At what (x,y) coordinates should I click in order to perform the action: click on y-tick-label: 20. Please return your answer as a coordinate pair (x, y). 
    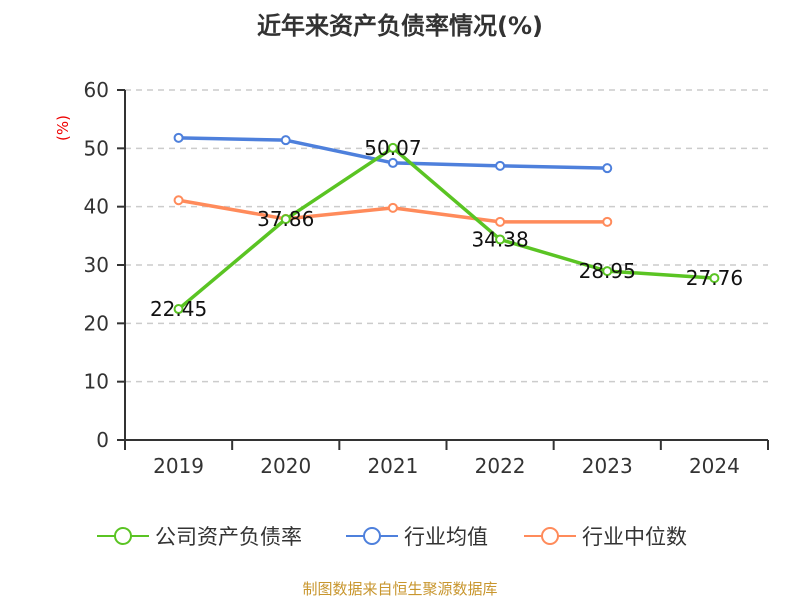
    Looking at the image, I should click on (96, 323).